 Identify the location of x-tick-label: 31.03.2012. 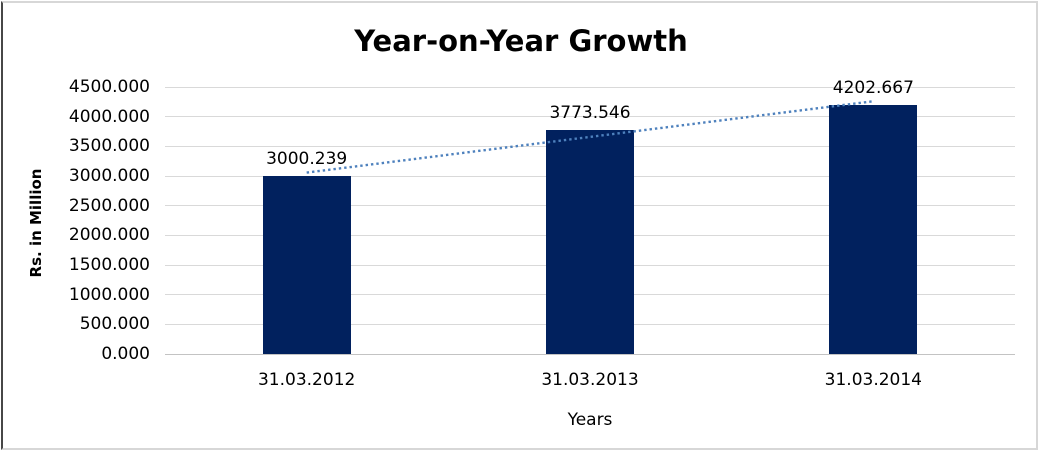
(306, 380).